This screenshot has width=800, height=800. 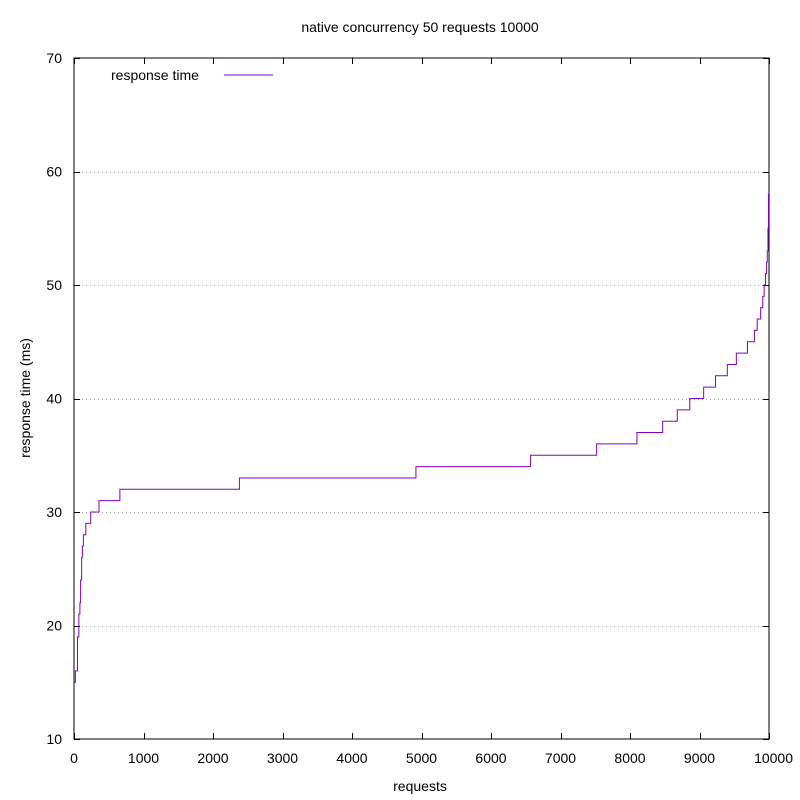 I want to click on x-tick-label: 8000, so click(x=629, y=758).